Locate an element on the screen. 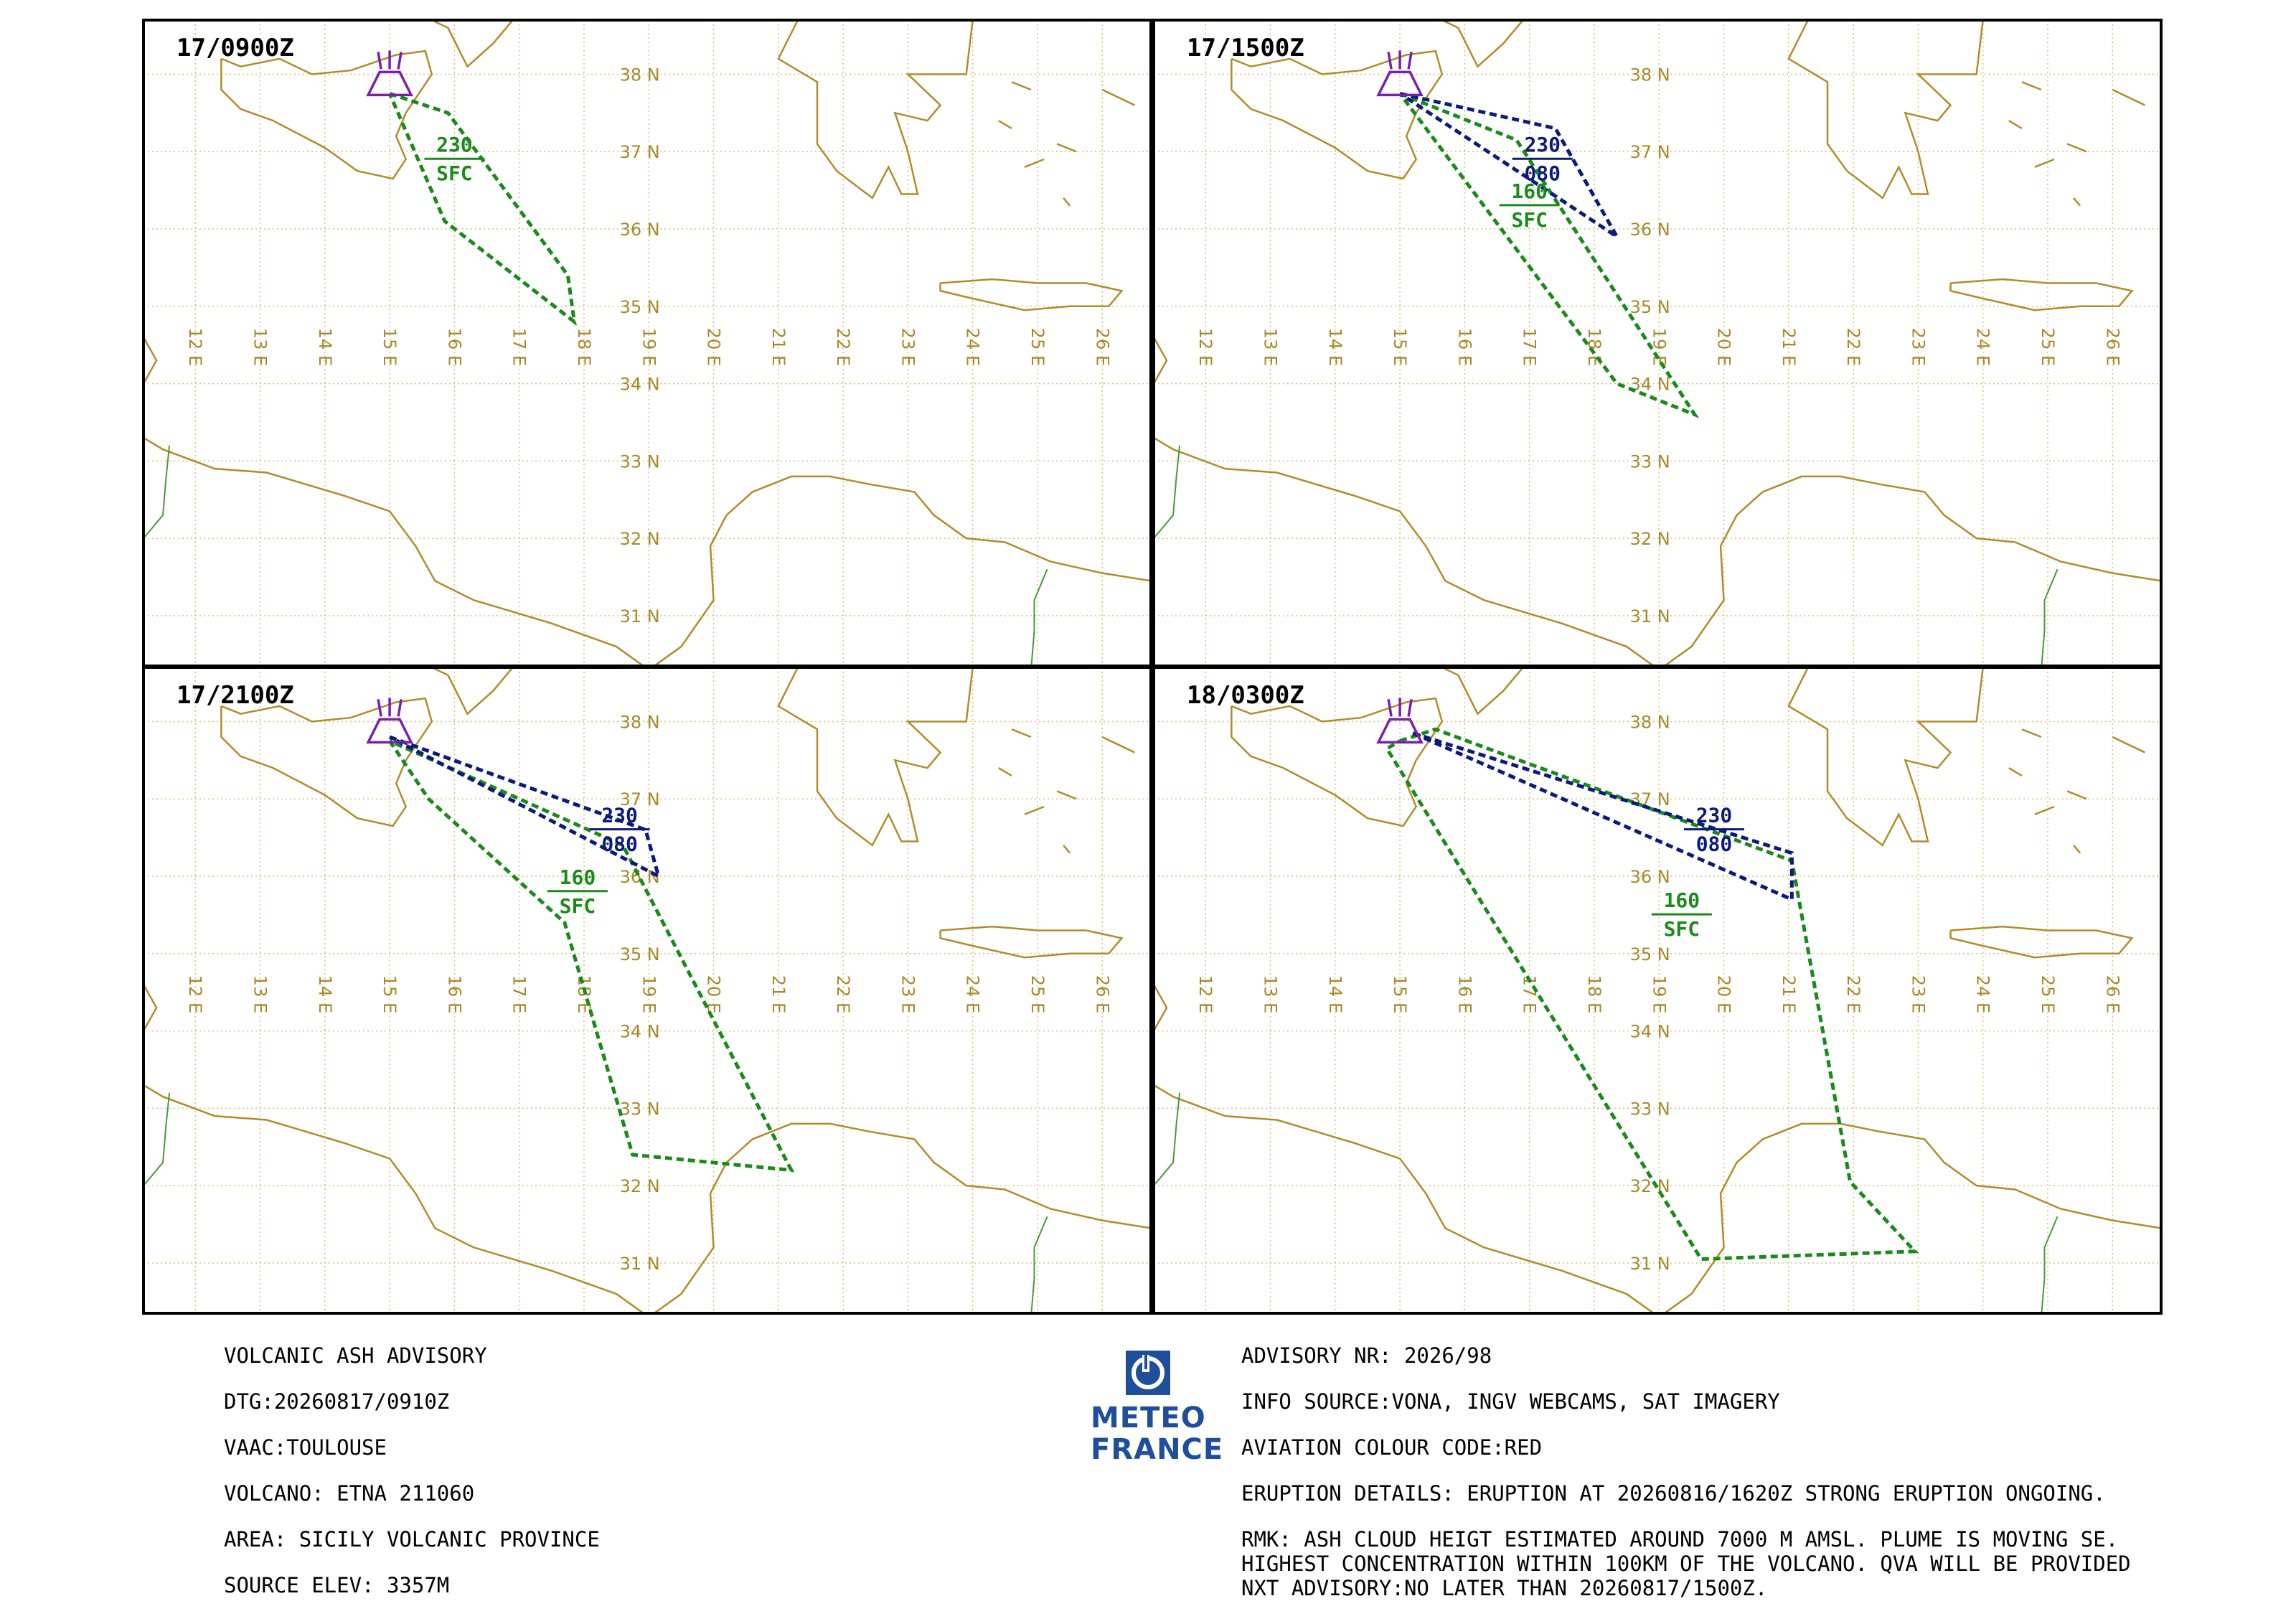  advisory-left-line: VAAC:TOULOUSE is located at coordinates (306, 1447).